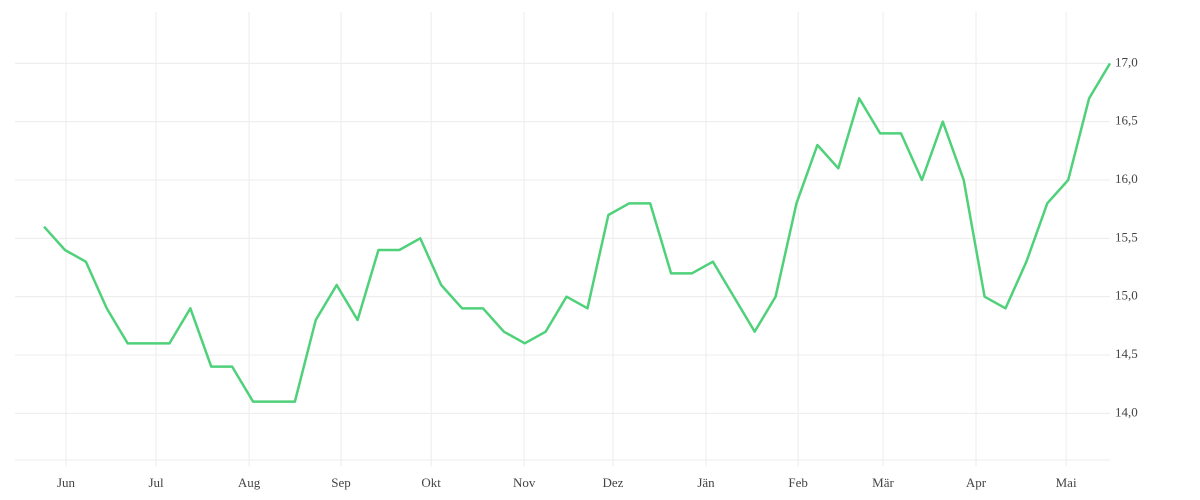 This screenshot has height=500, width=1200. I want to click on x-tick-label: Feb, so click(798, 482).